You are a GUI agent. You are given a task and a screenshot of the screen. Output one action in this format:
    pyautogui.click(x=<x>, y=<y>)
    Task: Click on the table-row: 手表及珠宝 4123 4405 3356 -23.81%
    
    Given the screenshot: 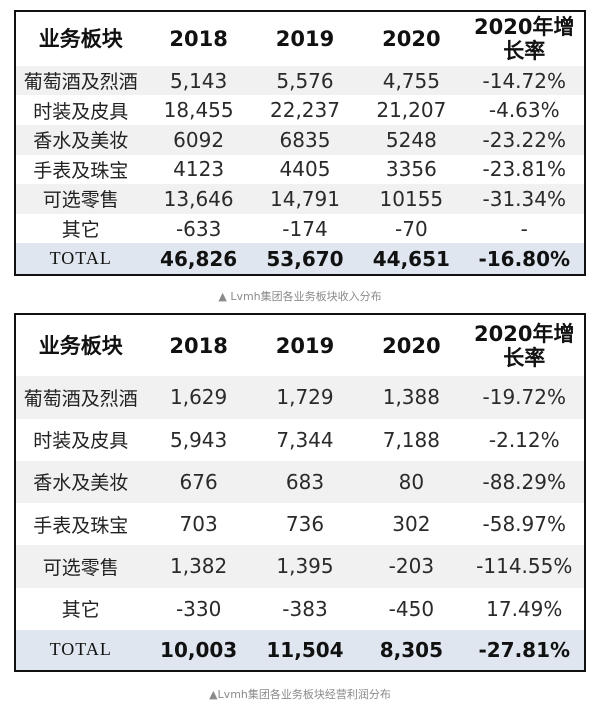 What is the action you would take?
    pyautogui.click(x=300, y=170)
    